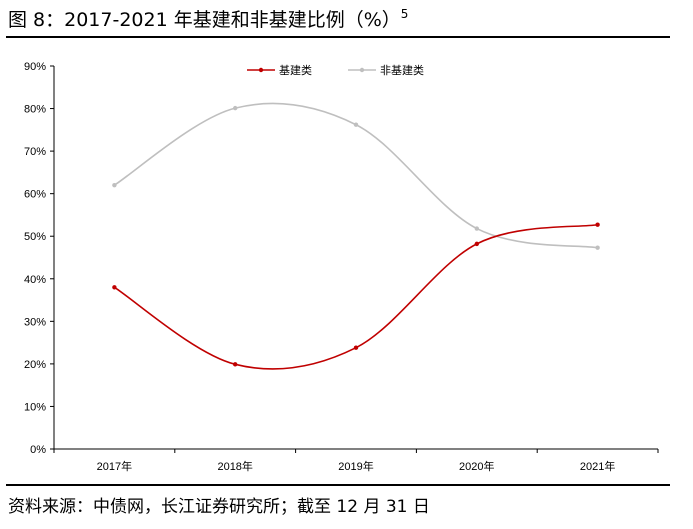 This screenshot has height=529, width=693. What do you see at coordinates (35, 67) in the screenshot?
I see `y-tick-label: 90%` at bounding box center [35, 67].